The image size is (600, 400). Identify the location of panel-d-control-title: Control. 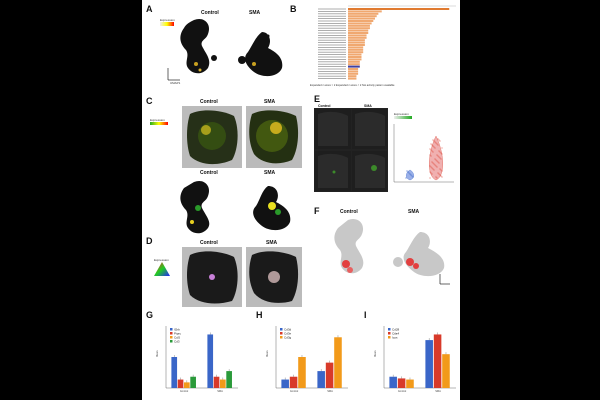
(209, 243).